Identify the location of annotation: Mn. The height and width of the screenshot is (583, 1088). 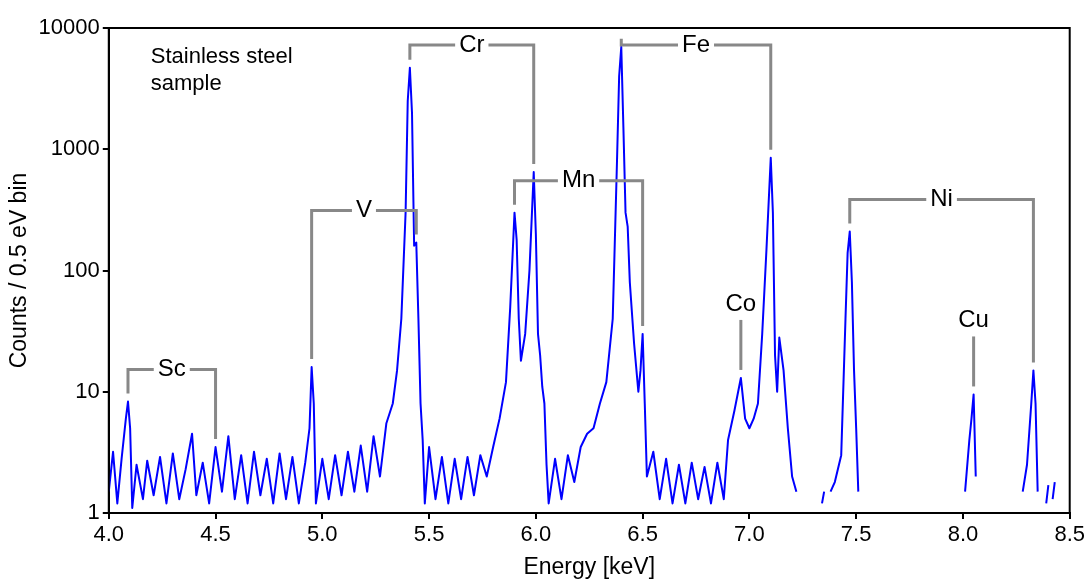
(578, 179).